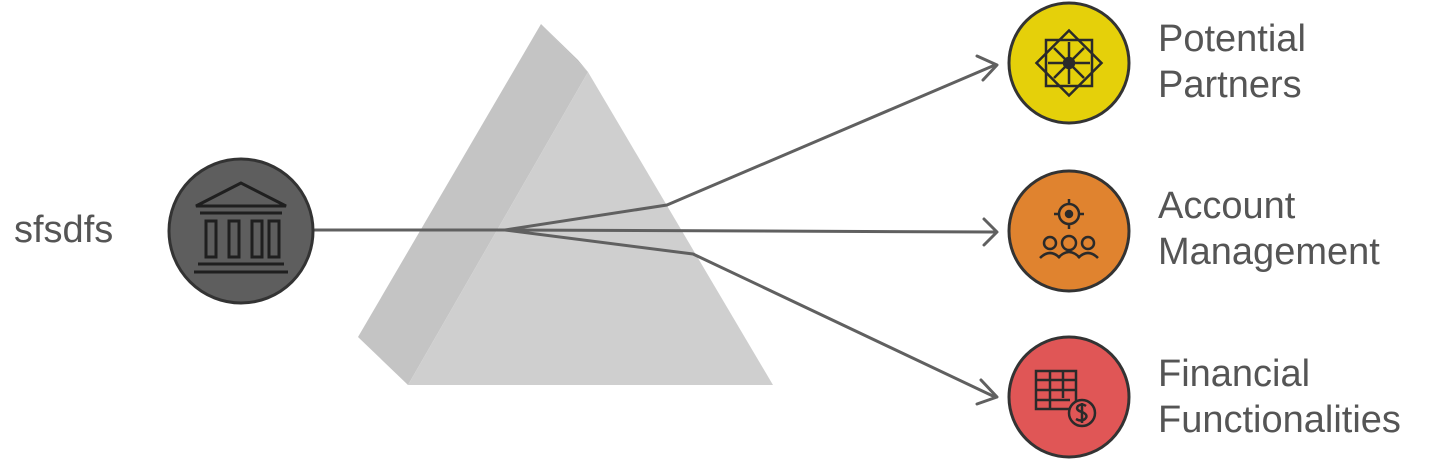 The width and height of the screenshot is (1444, 460). I want to click on output-label-account-management: Account Management, so click(1269, 229).